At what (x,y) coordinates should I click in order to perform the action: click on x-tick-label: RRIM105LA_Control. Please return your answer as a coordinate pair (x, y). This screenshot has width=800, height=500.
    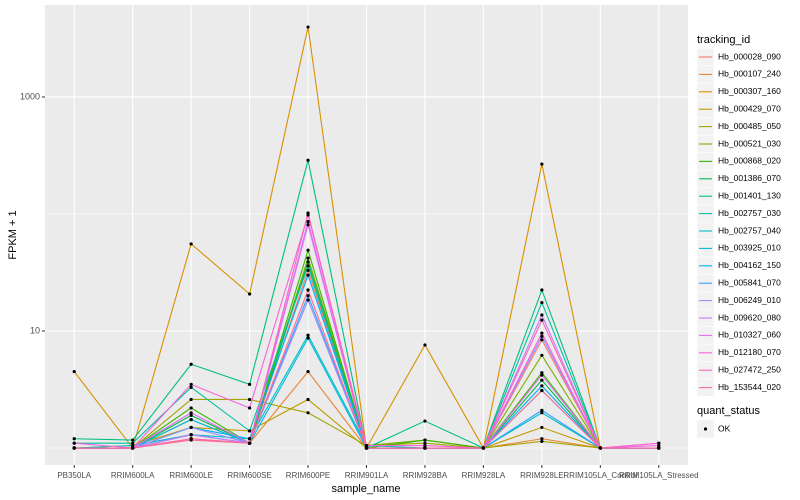
    Looking at the image, I should click on (600, 475).